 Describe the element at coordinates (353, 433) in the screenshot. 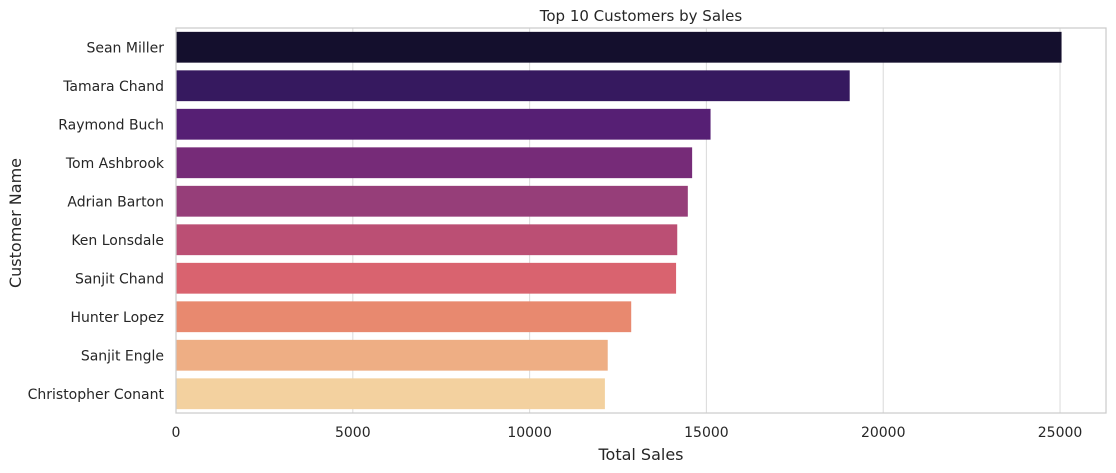

I see `x-tick-label: 5000` at that location.